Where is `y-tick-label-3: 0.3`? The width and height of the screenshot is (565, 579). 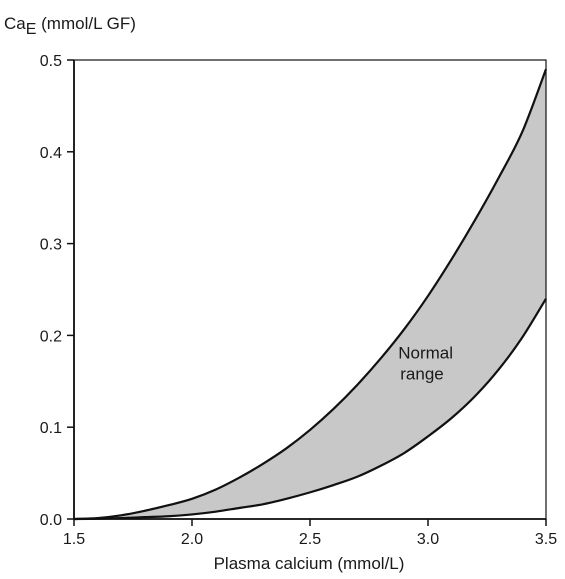 y-tick-label-3: 0.3 is located at coordinates (51, 245).